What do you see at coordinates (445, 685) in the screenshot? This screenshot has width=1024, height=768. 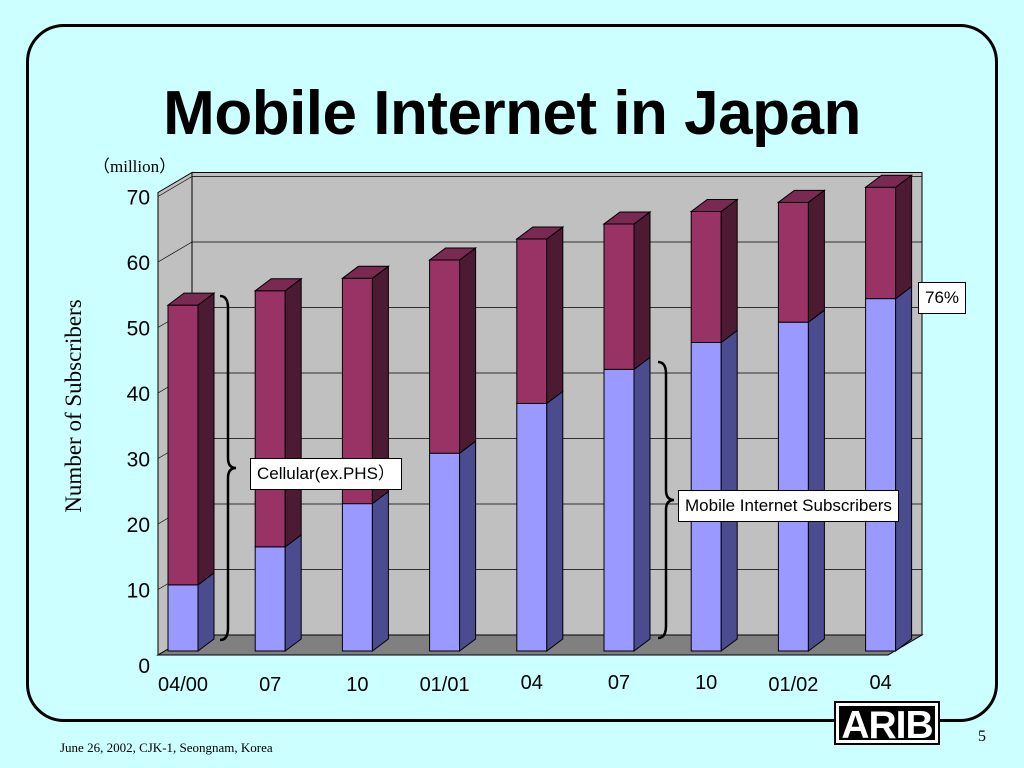 I see `x-tick-label: 01/01` at bounding box center [445, 685].